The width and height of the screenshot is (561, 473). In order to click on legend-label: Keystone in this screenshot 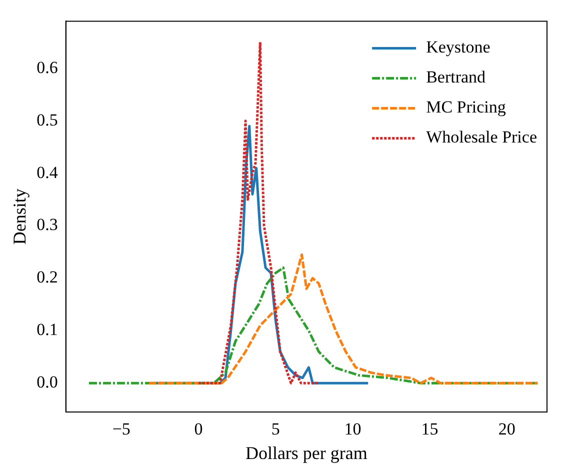, I will do `click(458, 47)`.